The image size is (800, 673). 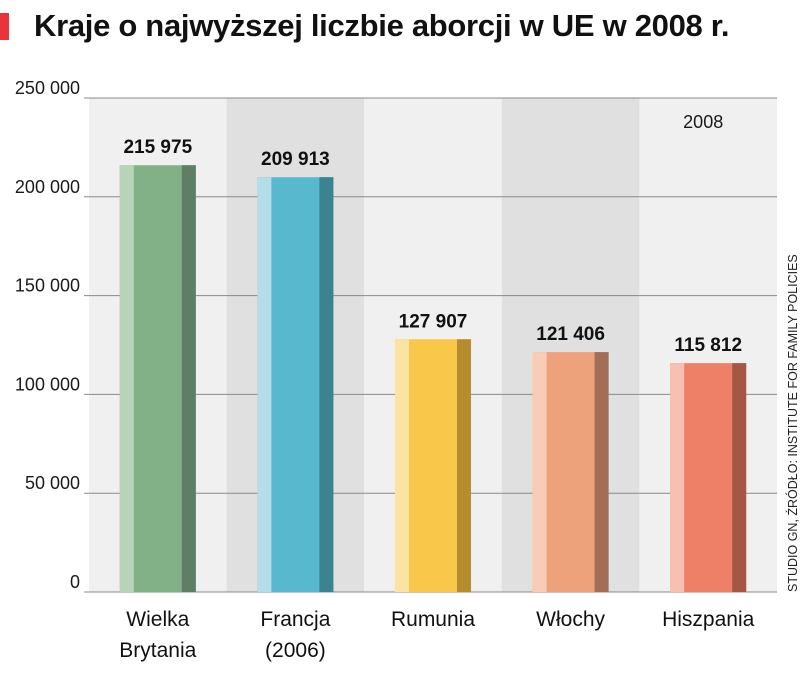 I want to click on x-tick-label: Wielka, so click(x=157, y=619).